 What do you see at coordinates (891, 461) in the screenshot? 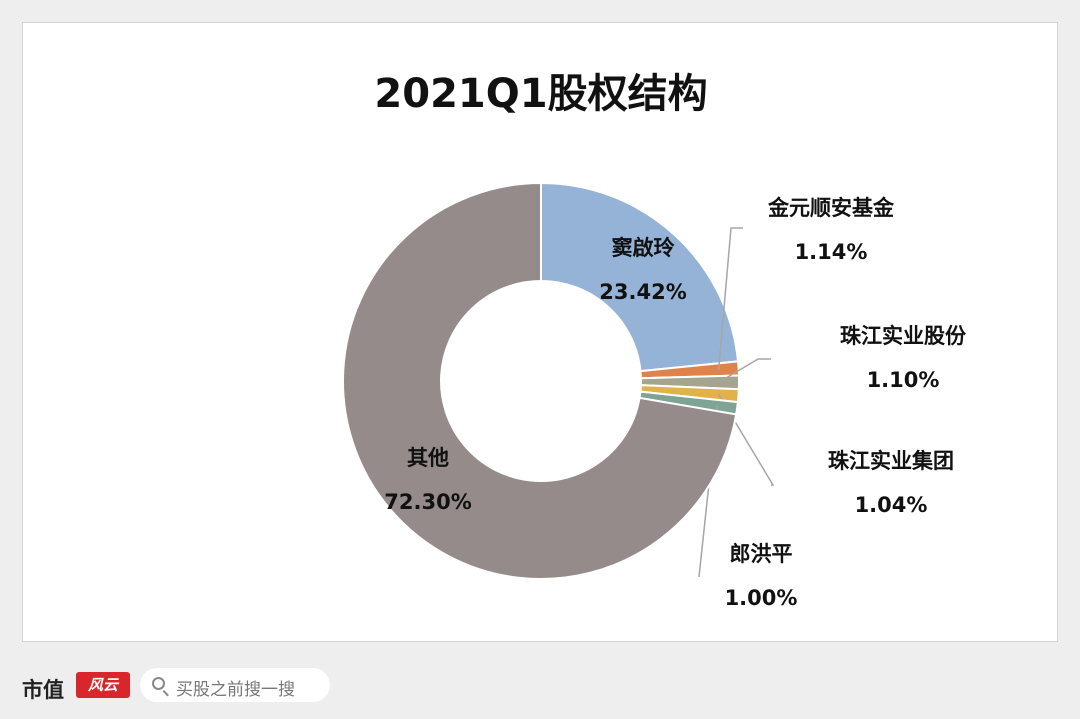
I see `slice-label-3: 珠江实业集团` at bounding box center [891, 461].